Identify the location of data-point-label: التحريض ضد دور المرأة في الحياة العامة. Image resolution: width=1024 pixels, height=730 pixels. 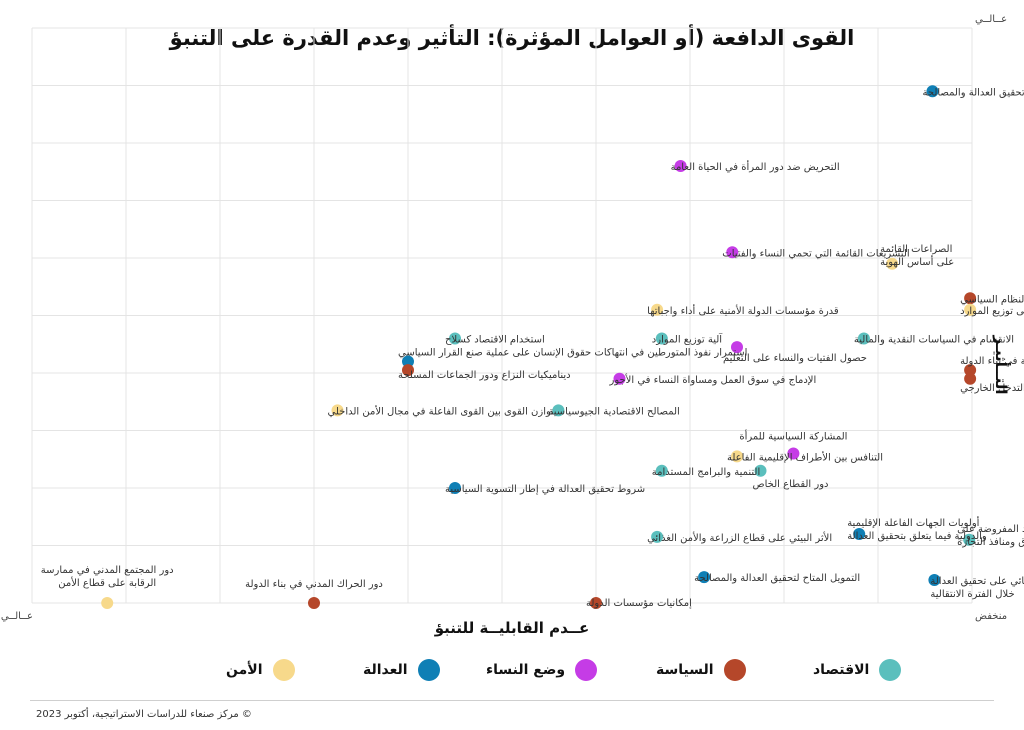
(755, 166).